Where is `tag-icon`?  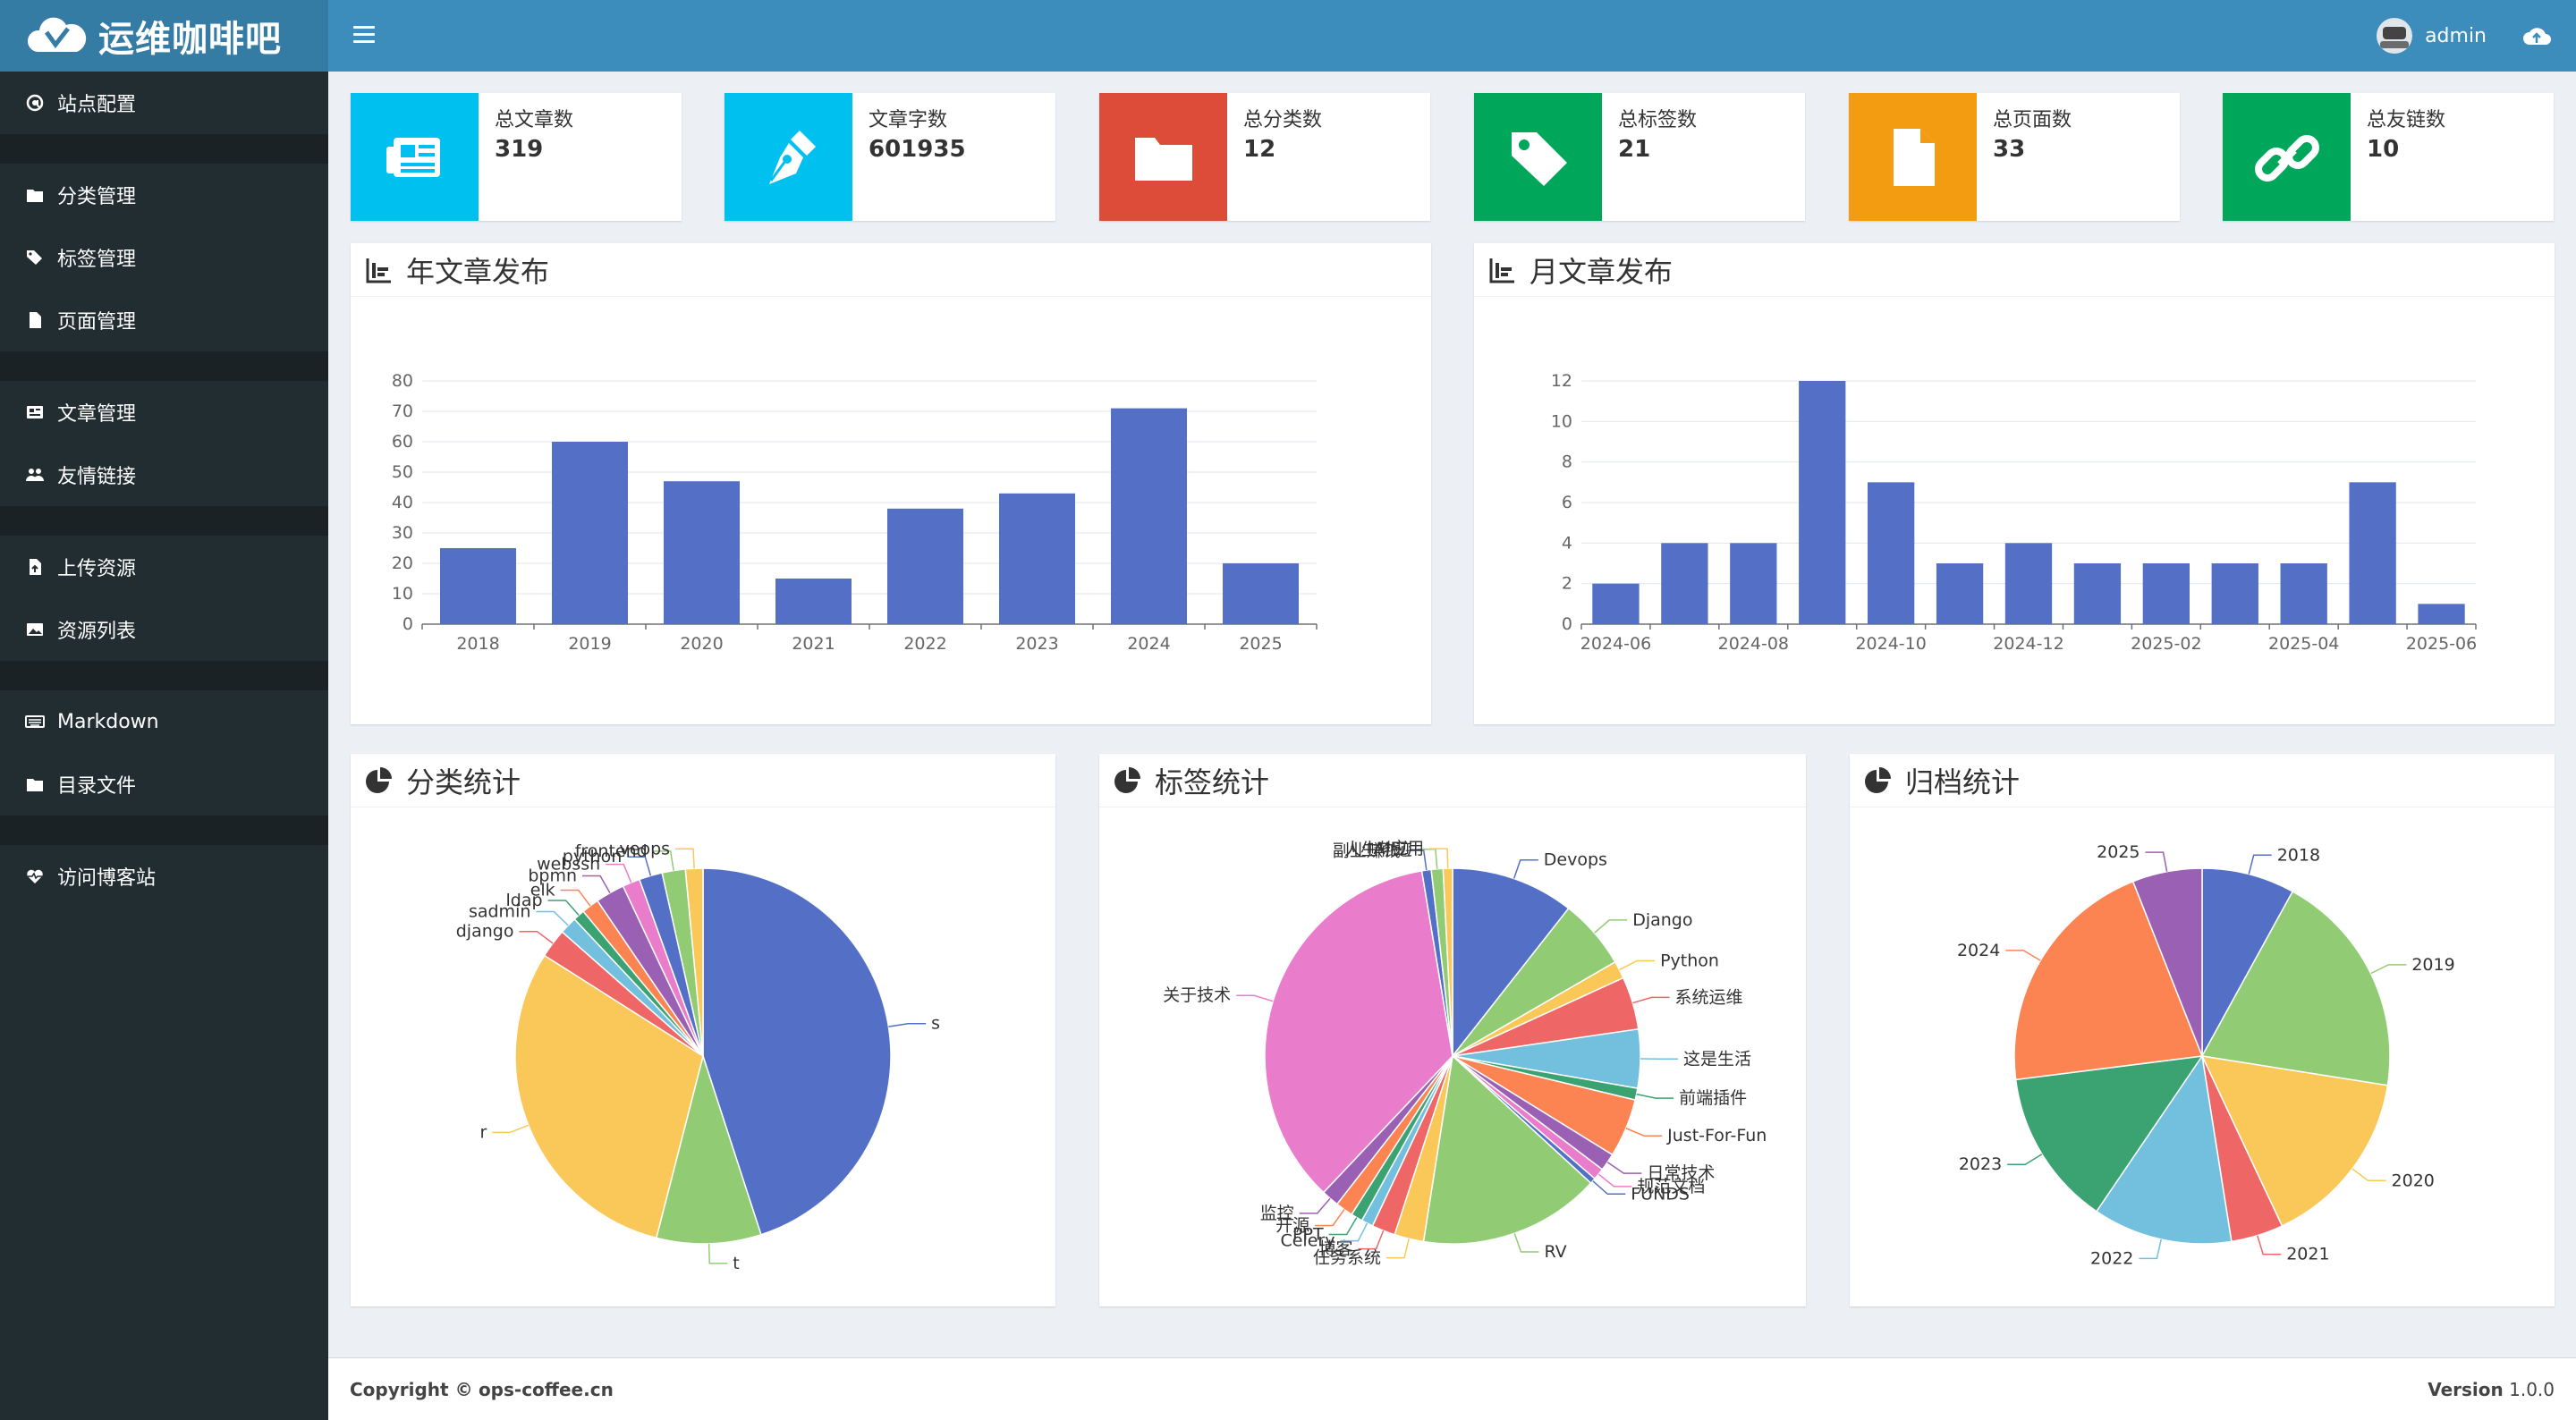
tag-icon is located at coordinates (1539, 159).